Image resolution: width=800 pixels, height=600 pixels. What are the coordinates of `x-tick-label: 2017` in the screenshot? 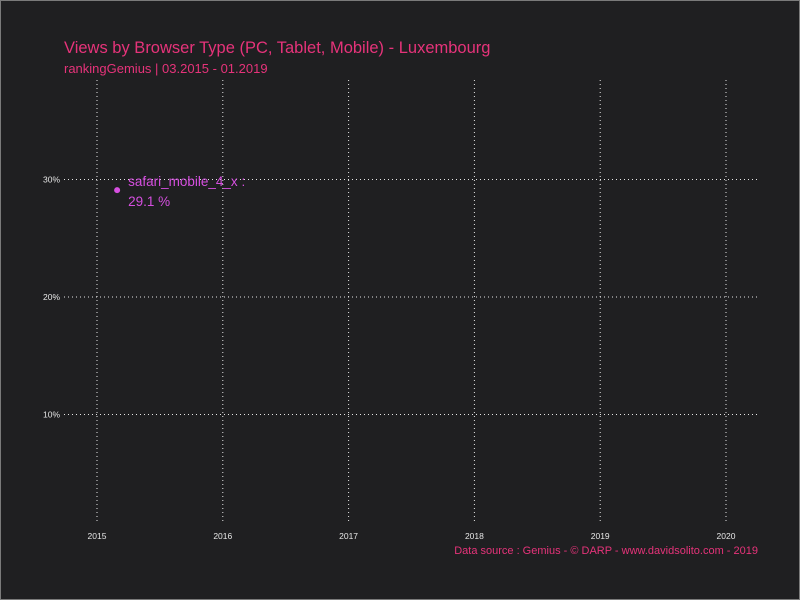 It's located at (348, 536).